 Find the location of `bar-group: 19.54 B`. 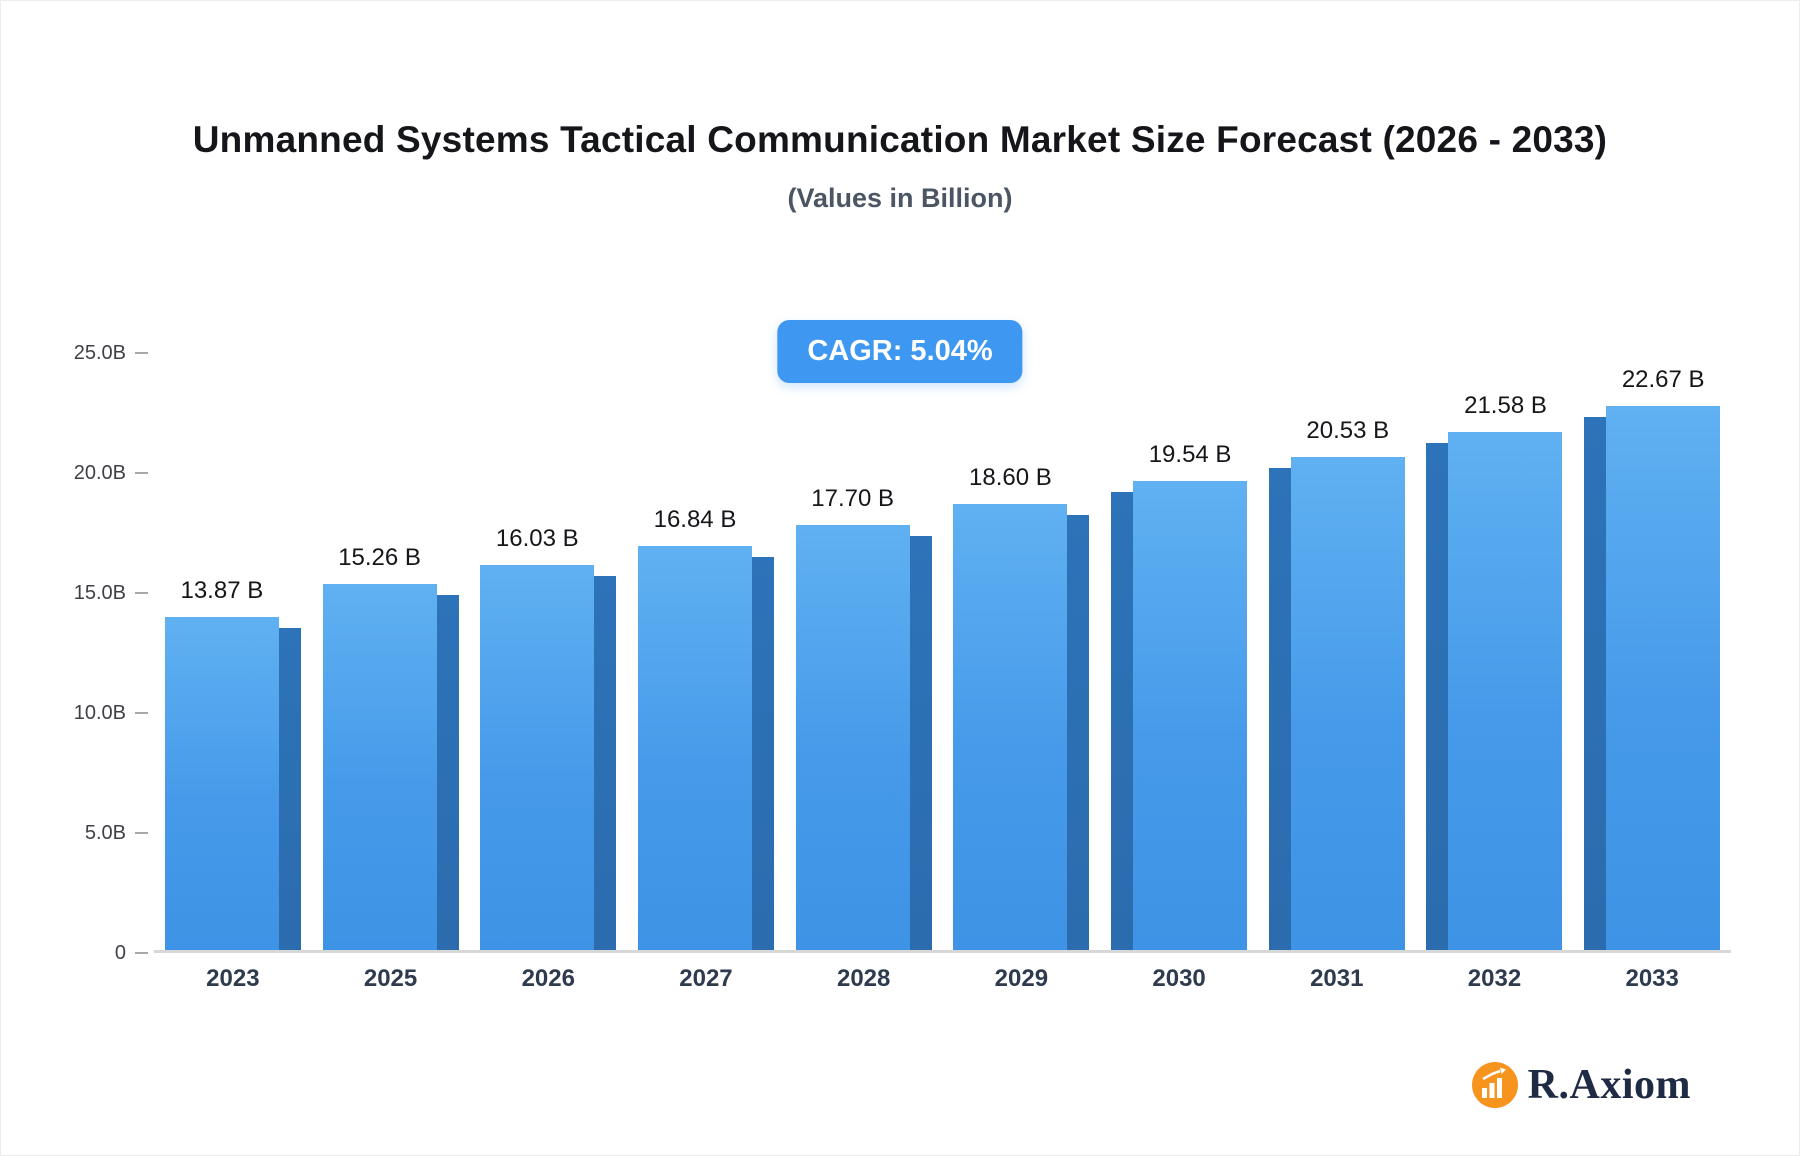

bar-group: 19.54 B is located at coordinates (1179, 651).